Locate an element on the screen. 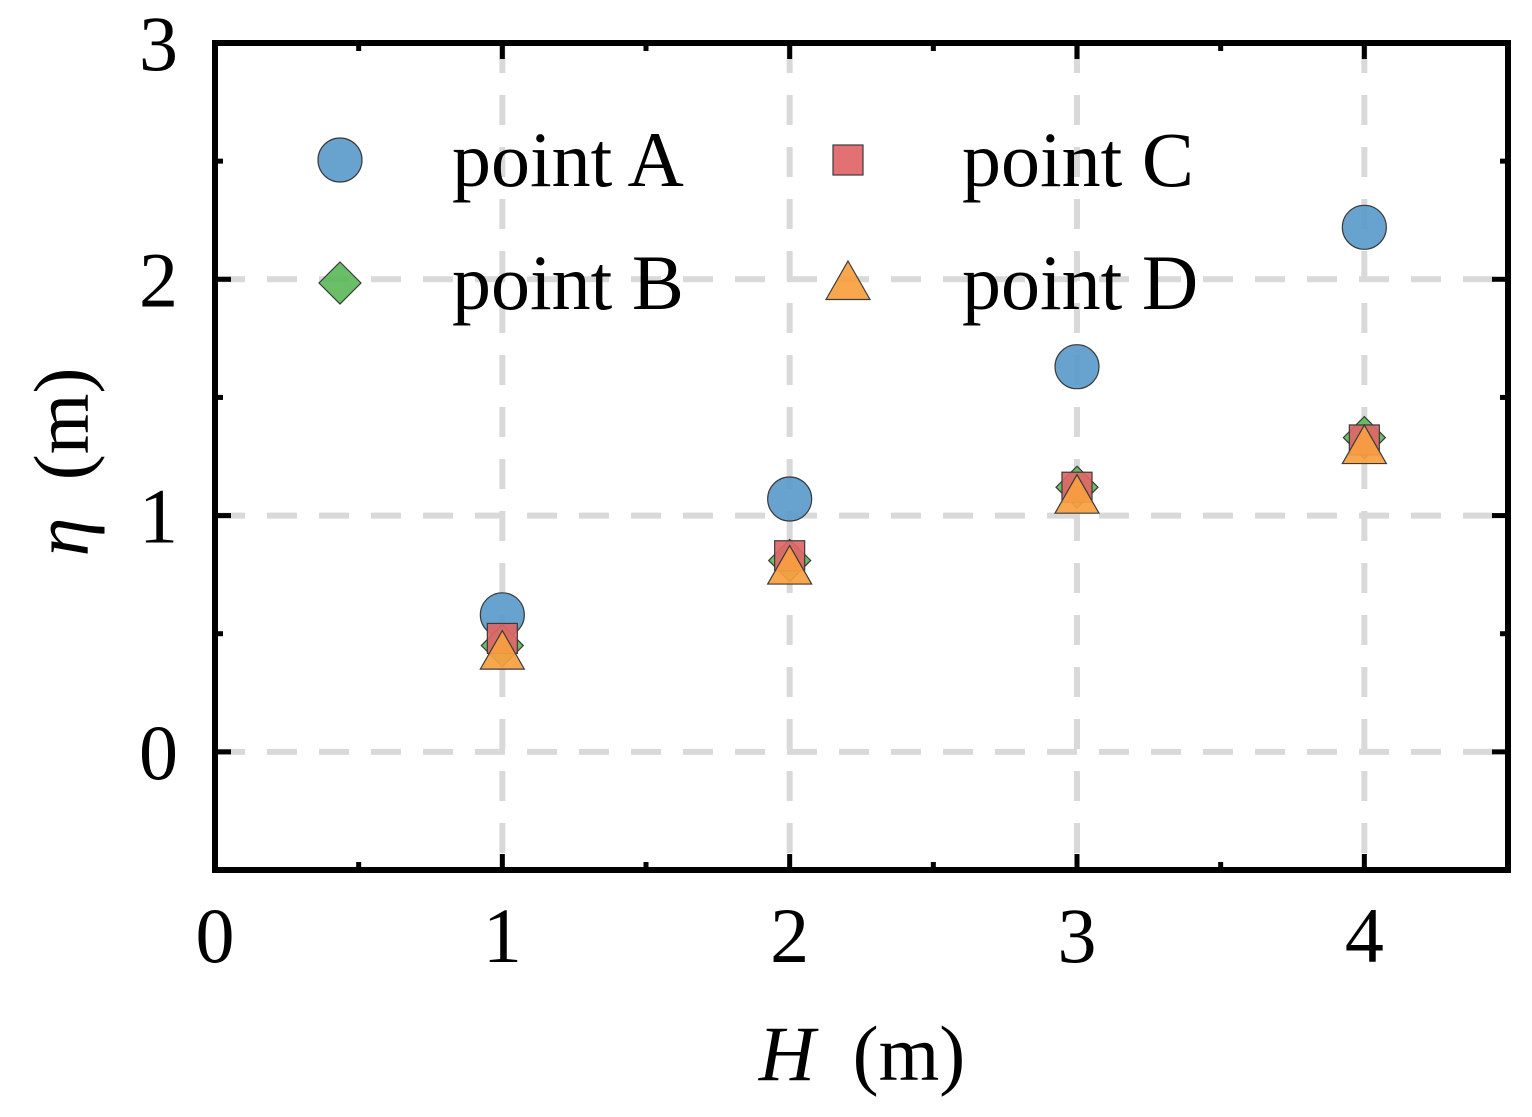  legend: point A point B point C point D is located at coordinates (757, 221).